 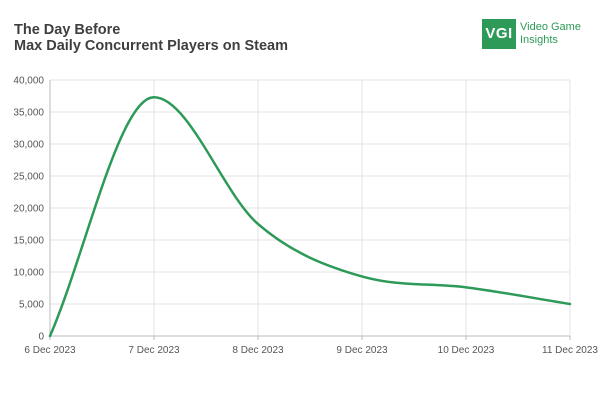 What do you see at coordinates (41, 337) in the screenshot?
I see `y-tick-label: 0` at bounding box center [41, 337].